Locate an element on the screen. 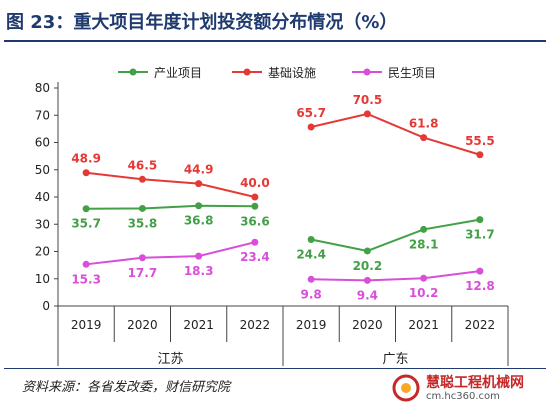  y-tick-label: 30 is located at coordinates (42, 224).